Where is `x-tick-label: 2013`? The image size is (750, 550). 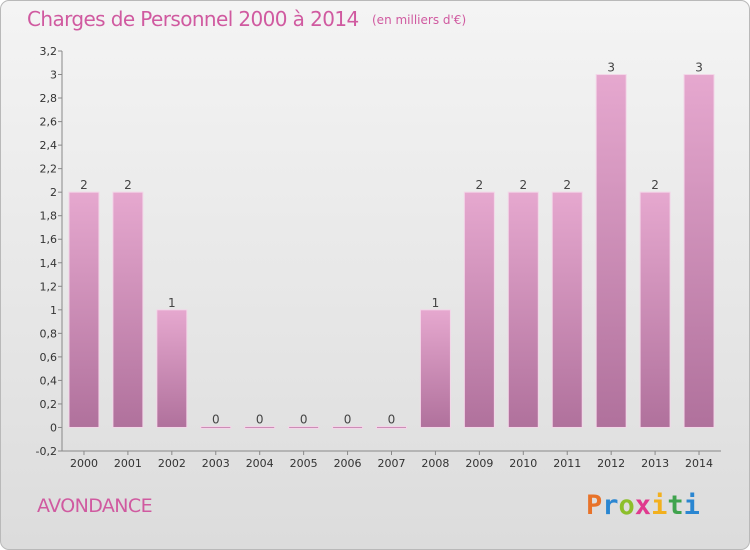 x-tick-label: 2013 is located at coordinates (655, 463).